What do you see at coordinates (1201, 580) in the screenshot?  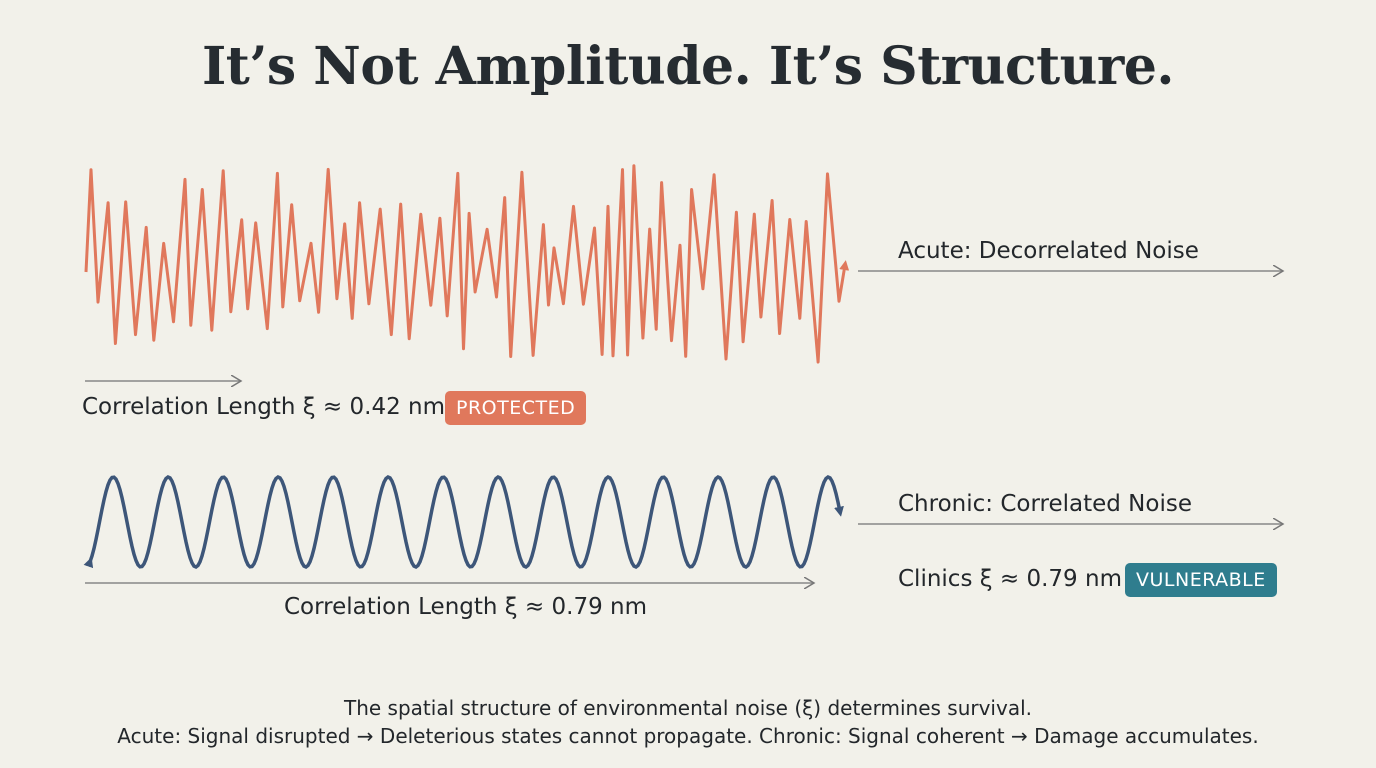 I see `vulnerable-badge: VULNERABLE` at bounding box center [1201, 580].